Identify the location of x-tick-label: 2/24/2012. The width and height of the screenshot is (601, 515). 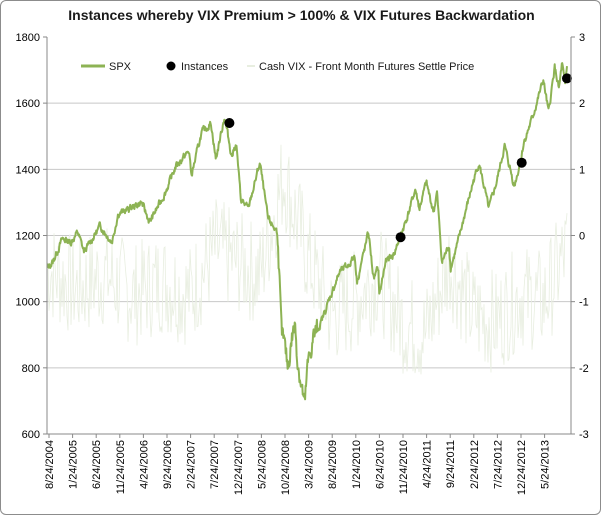
(475, 464).